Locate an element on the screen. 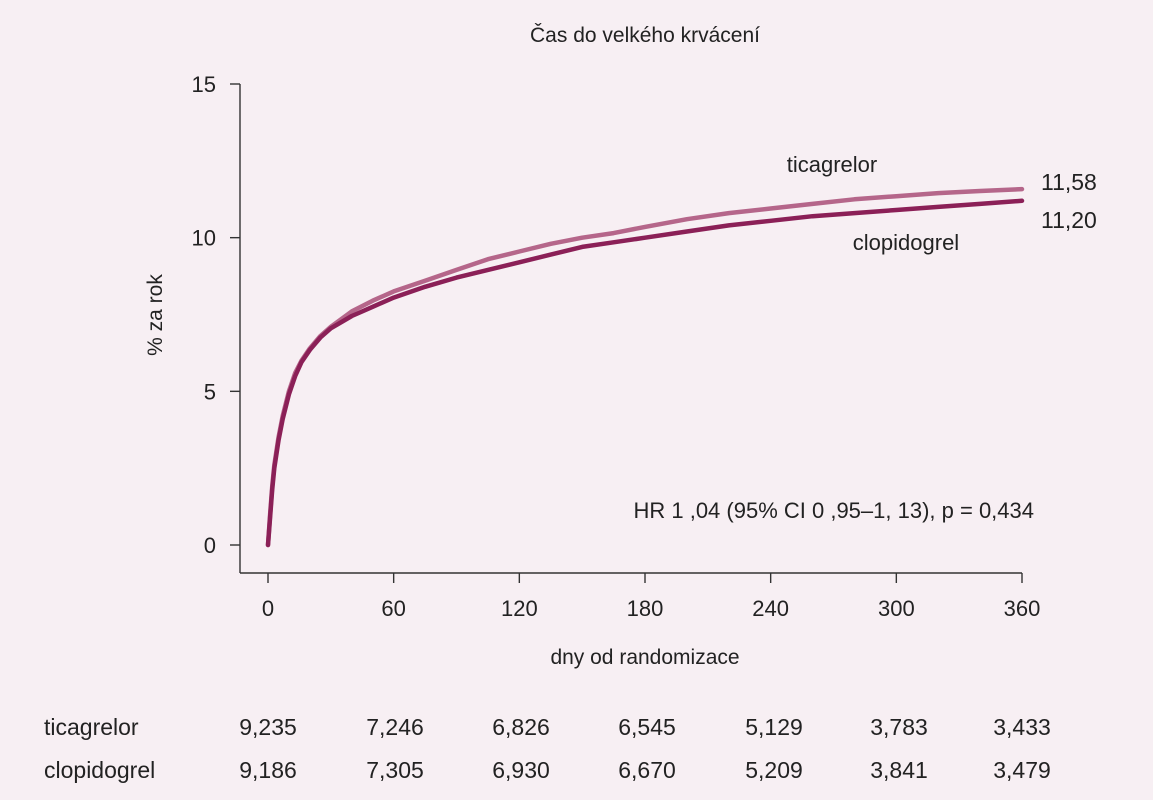 This screenshot has width=1153, height=800. series-end-value-ticagrelor: 11,58 is located at coordinates (1069, 182).